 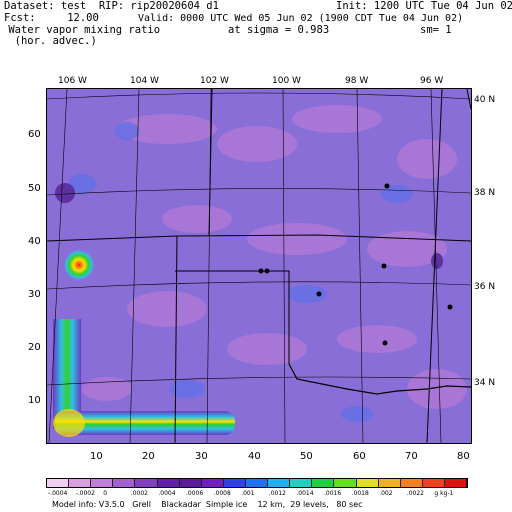 What do you see at coordinates (72, 81) in the screenshot?
I see `lon-label: 106 W` at bounding box center [72, 81].